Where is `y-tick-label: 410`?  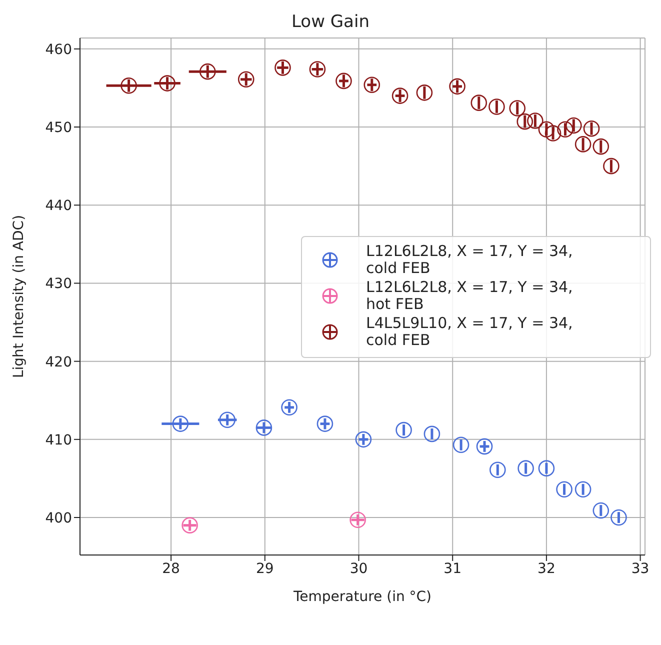
y-tick-label: 410 is located at coordinates (58, 440).